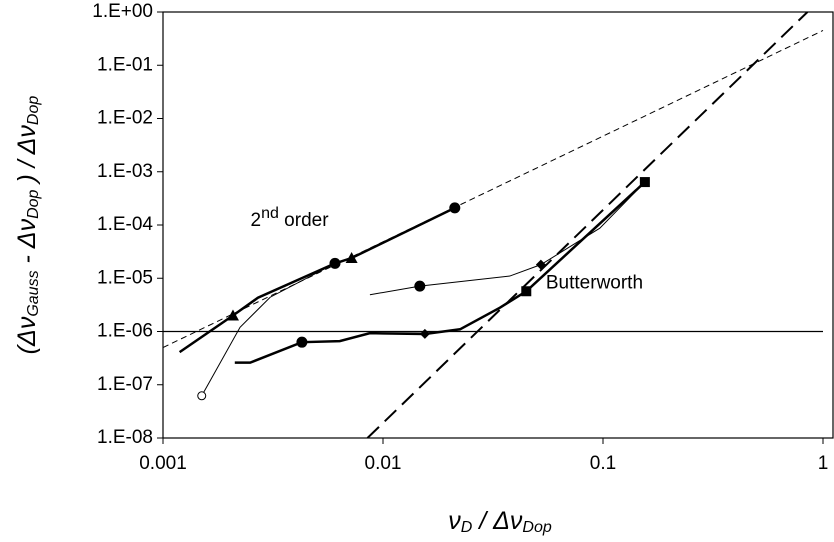 This screenshot has height=542, width=834. I want to click on y-axis-label: (ΔνGauss - ΔνDop ) / ΔνDop, so click(28, 225).